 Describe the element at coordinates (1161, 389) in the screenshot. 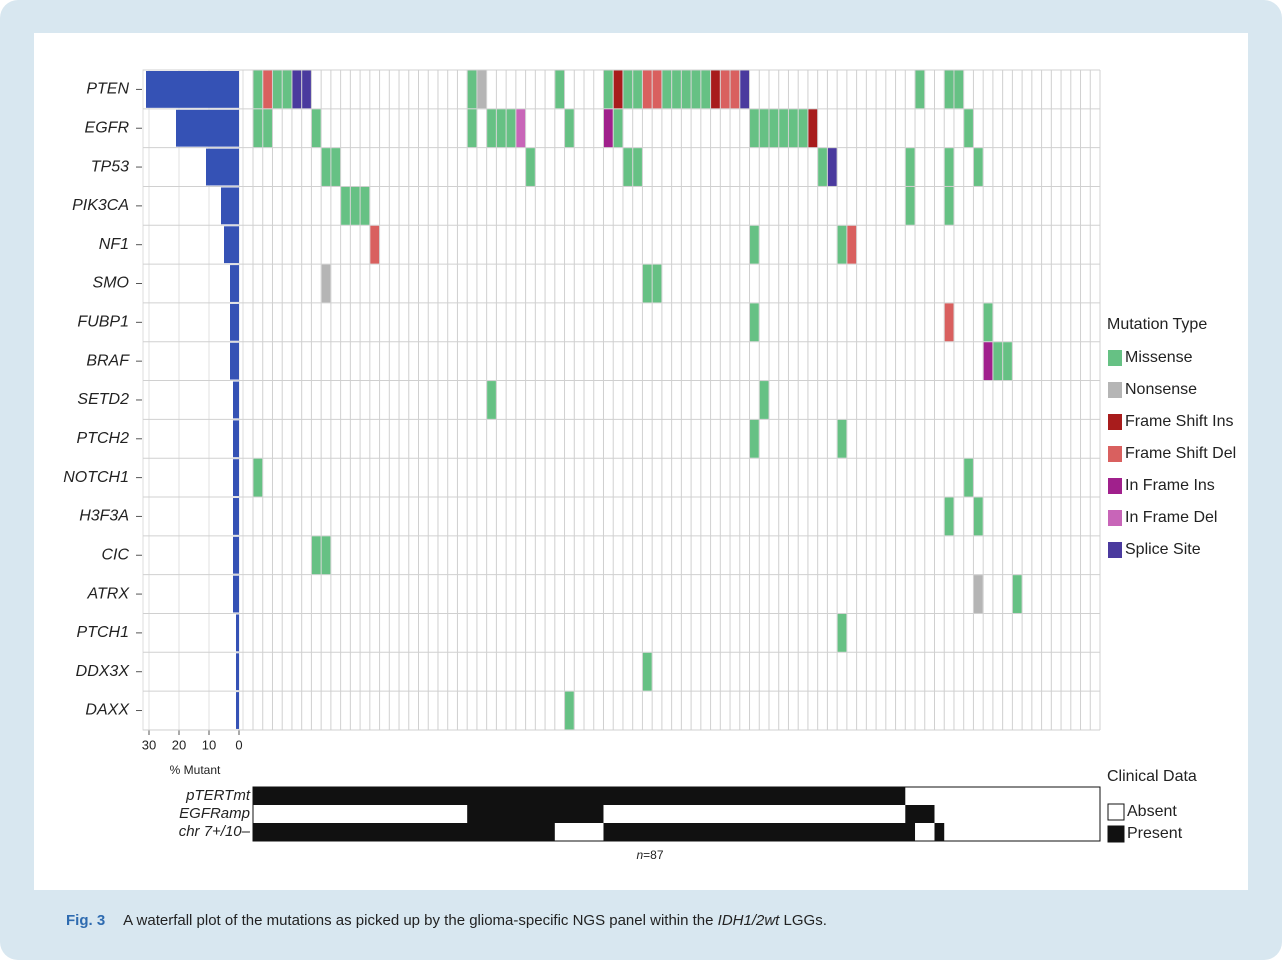

I see `legend-label: Nonsense` at that location.